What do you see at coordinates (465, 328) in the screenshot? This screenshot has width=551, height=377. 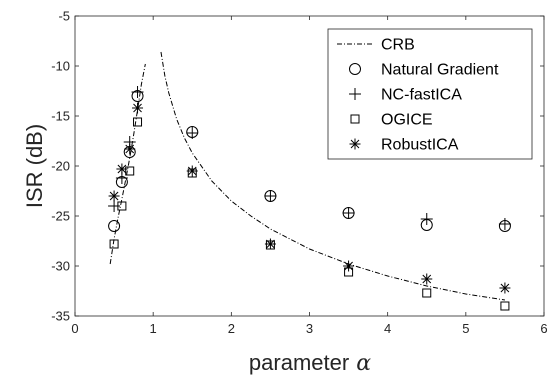 I see `x-tick-label: 5` at bounding box center [465, 328].